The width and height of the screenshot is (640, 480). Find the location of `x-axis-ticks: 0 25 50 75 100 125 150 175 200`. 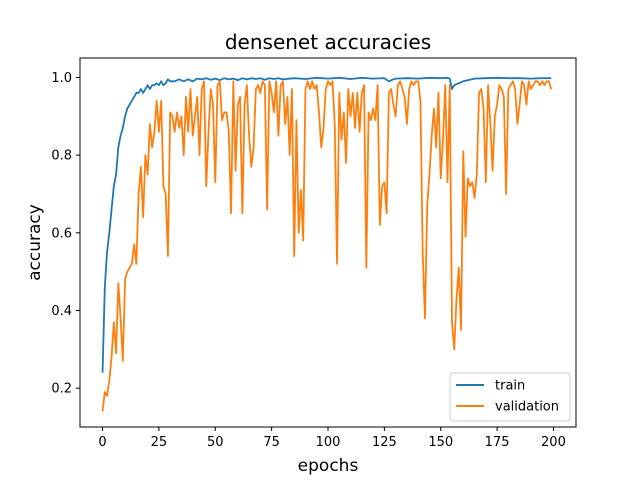

x-axis-ticks: 0 25 50 75 100 125 150 175 200 is located at coordinates (332, 438).